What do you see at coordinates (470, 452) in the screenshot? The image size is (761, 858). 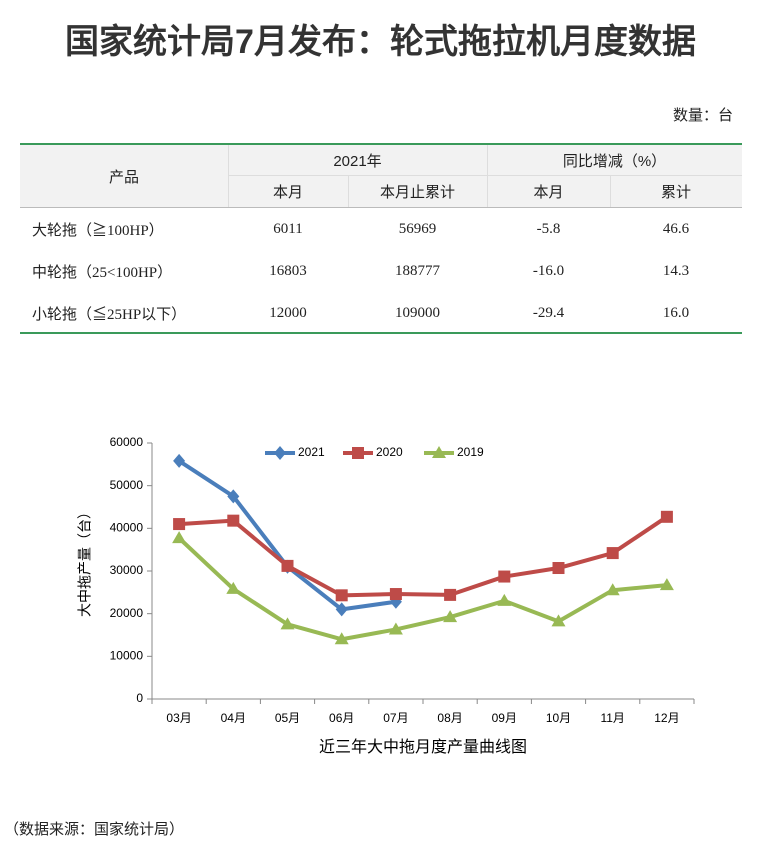 I see `legend-label: 2019` at bounding box center [470, 452].